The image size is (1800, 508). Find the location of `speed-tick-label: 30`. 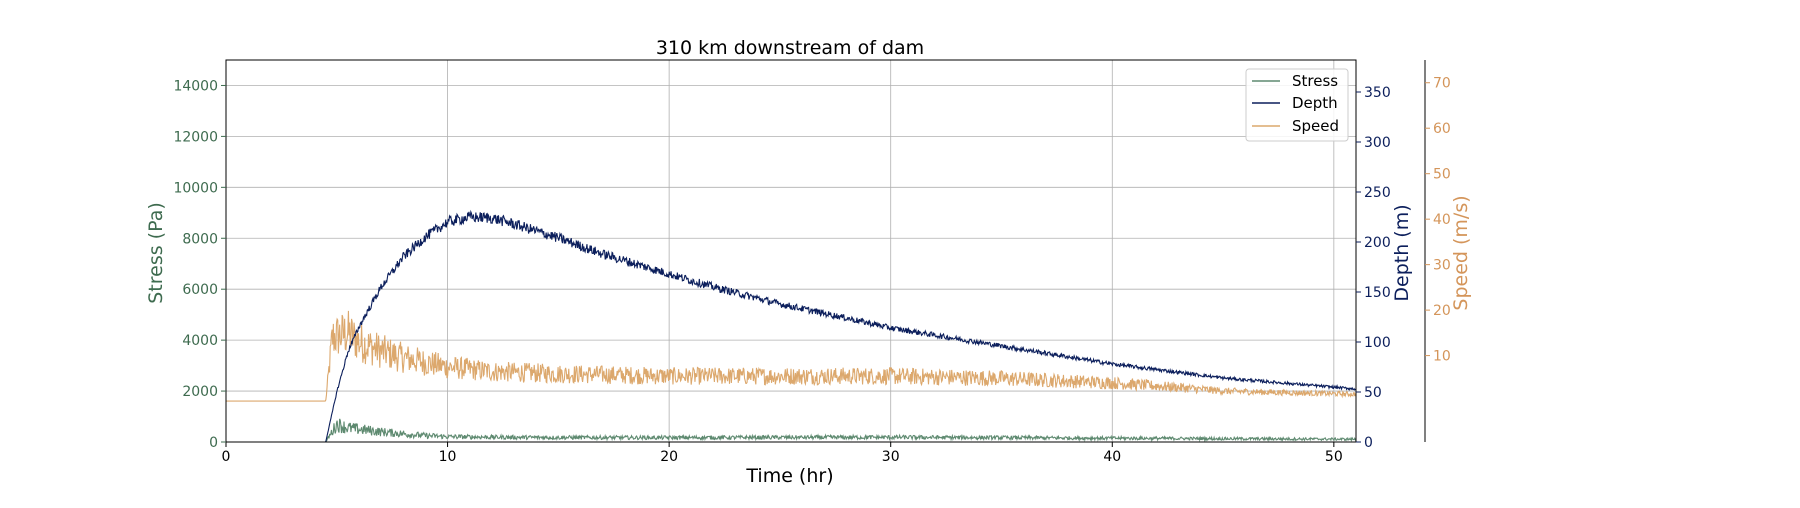

speed-tick-label: 30 is located at coordinates (1442, 266).